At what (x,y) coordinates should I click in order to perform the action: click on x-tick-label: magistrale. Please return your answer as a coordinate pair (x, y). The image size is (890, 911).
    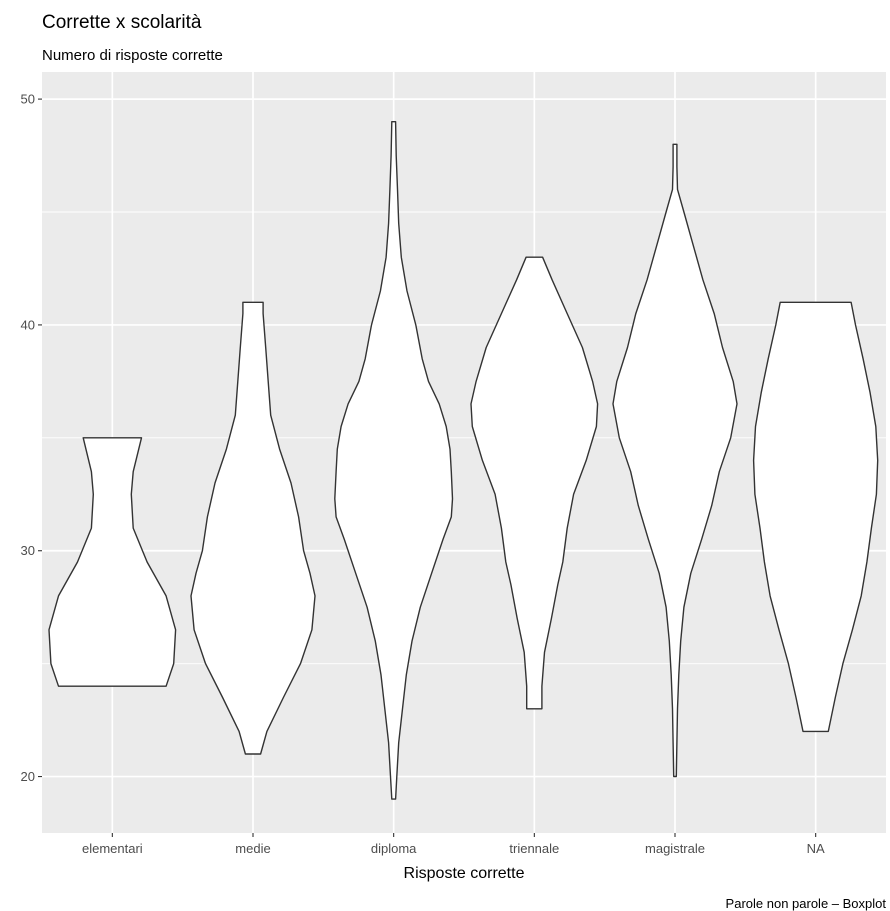
    Looking at the image, I should click on (675, 848).